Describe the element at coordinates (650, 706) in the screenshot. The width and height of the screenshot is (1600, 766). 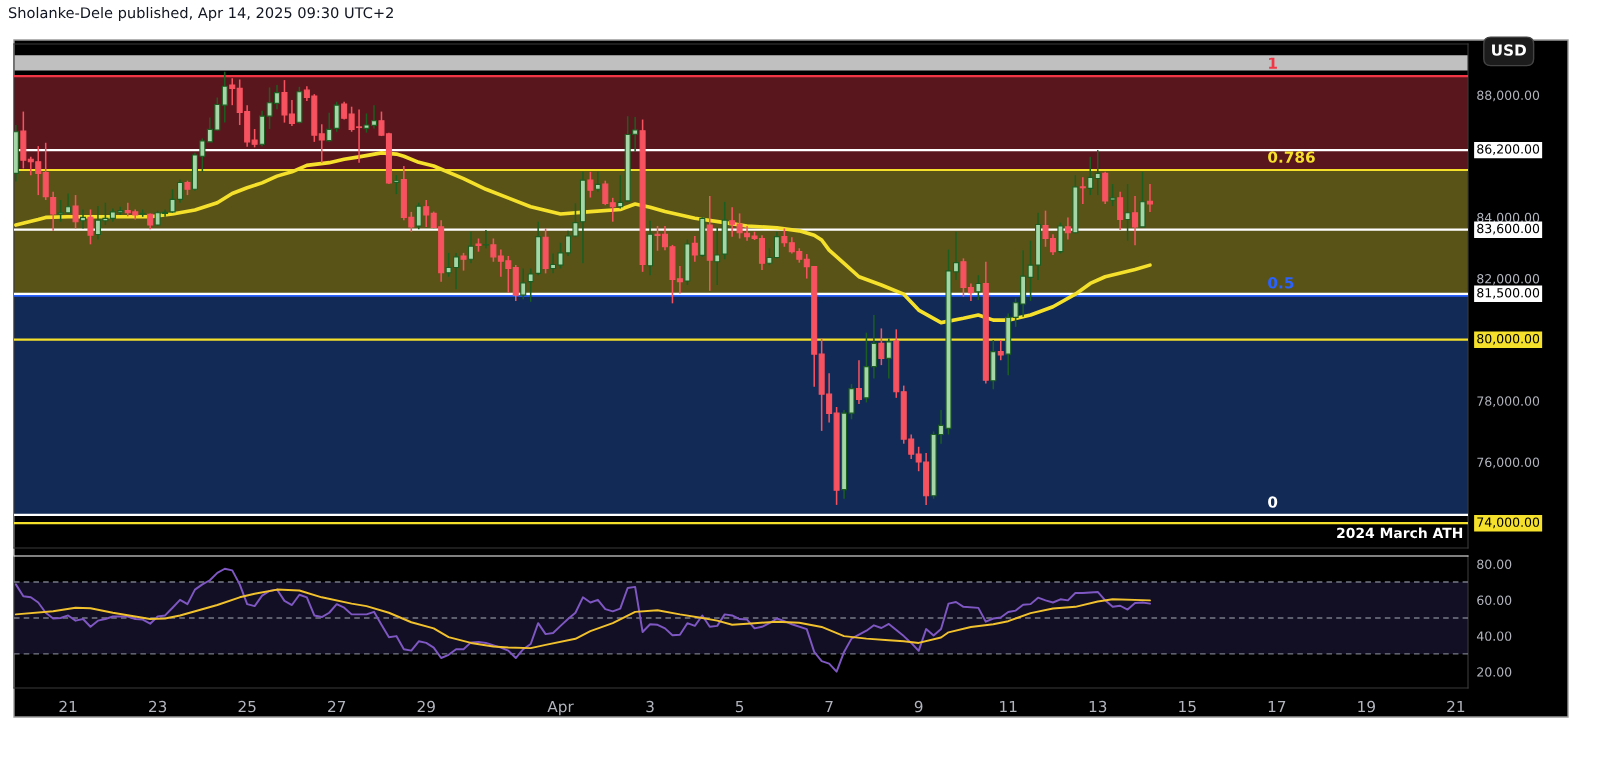
I see `x-tick-label: 3` at that location.